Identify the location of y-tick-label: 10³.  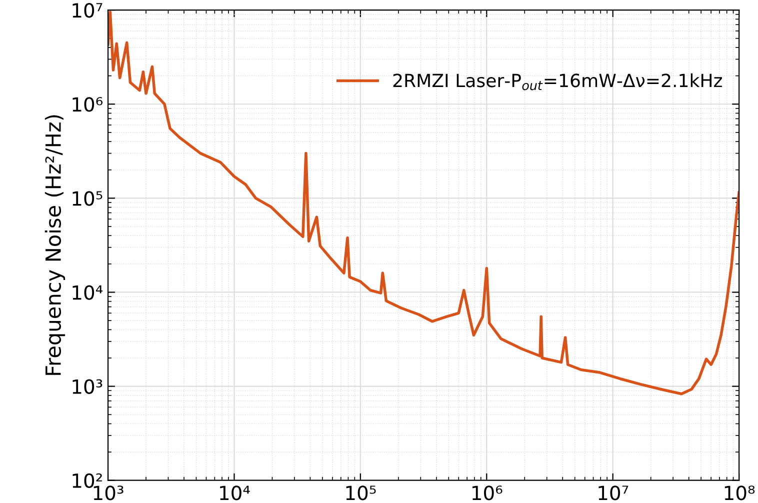
(87, 386).